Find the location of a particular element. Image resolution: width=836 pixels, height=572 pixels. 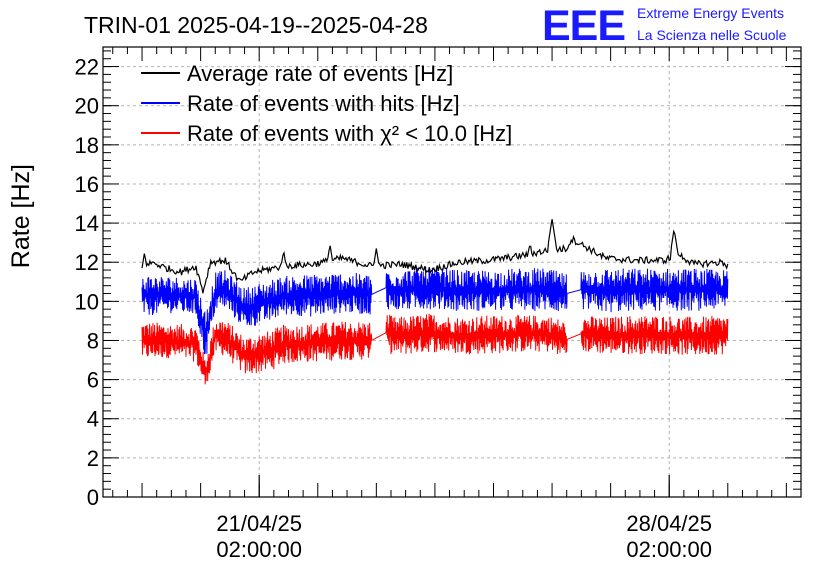

x-tick-label-date: 28/04/25 is located at coordinates (669, 523).